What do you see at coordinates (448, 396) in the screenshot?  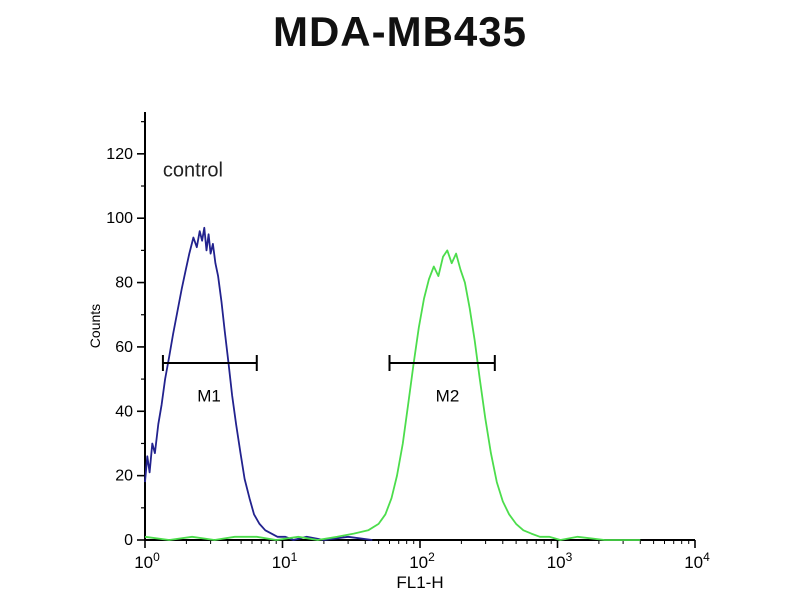 I see `gate-label-M2: M2` at bounding box center [448, 396].